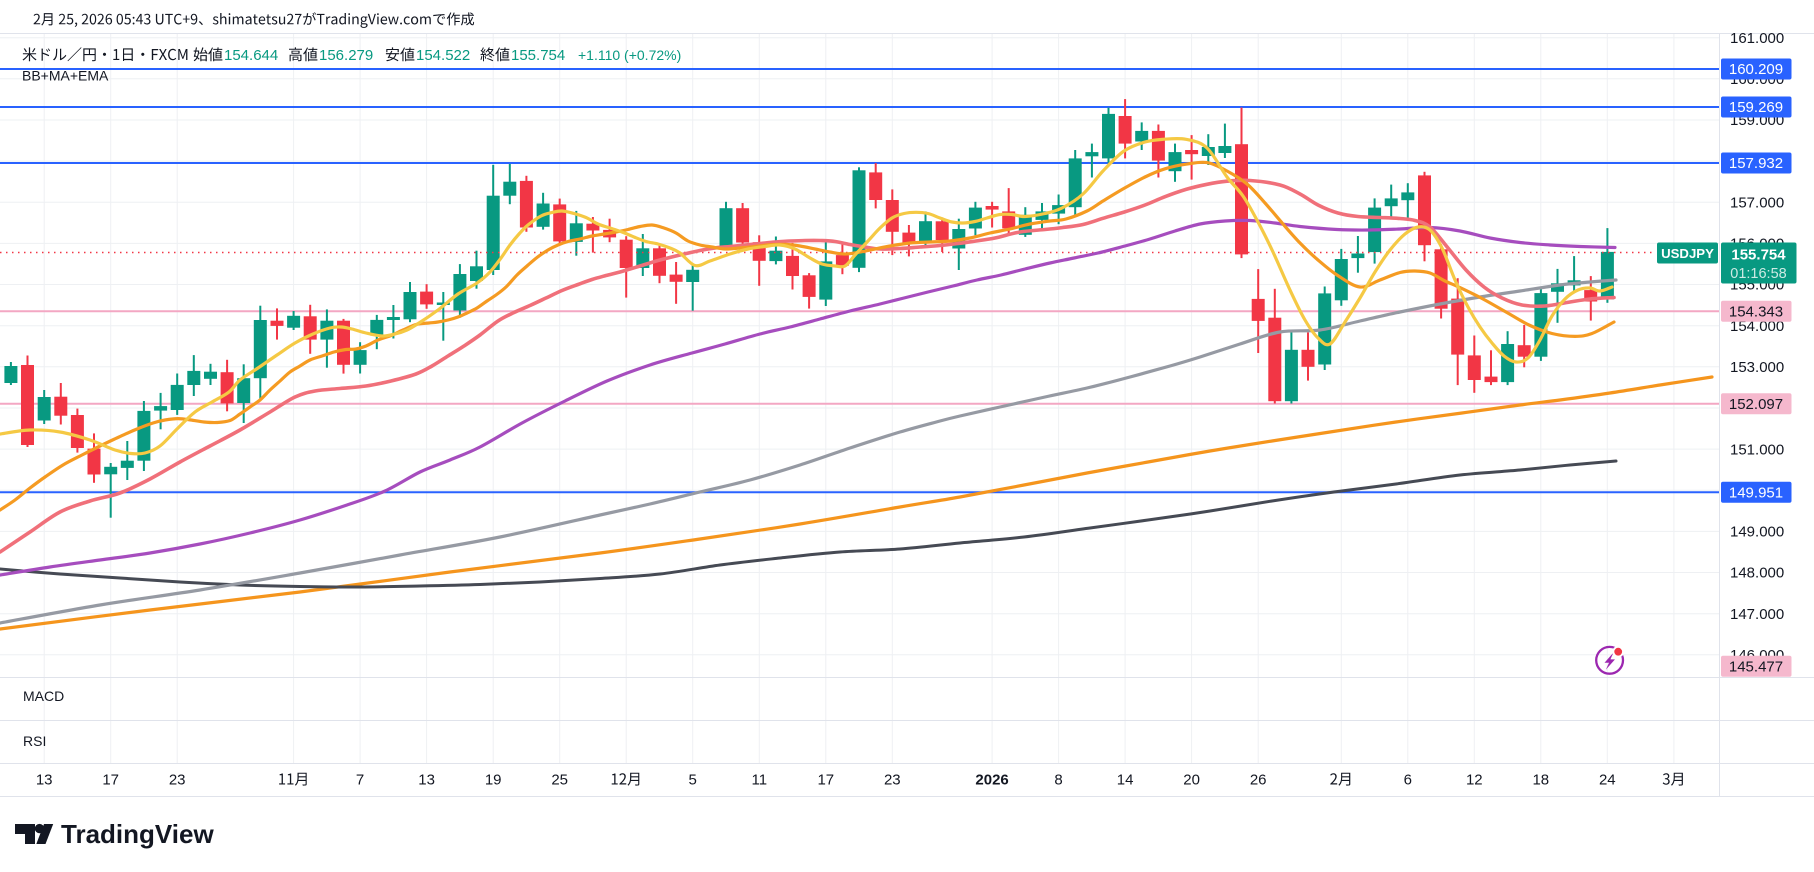 The height and width of the screenshot is (872, 1814). Describe the element at coordinates (1756, 312) in the screenshot. I see `svg-text: 154.343` at that location.